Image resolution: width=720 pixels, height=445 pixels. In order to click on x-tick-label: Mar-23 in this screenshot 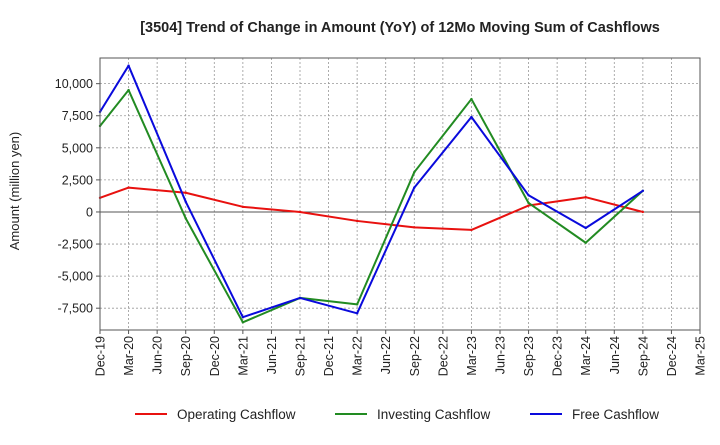, I will do `click(472, 356)`.